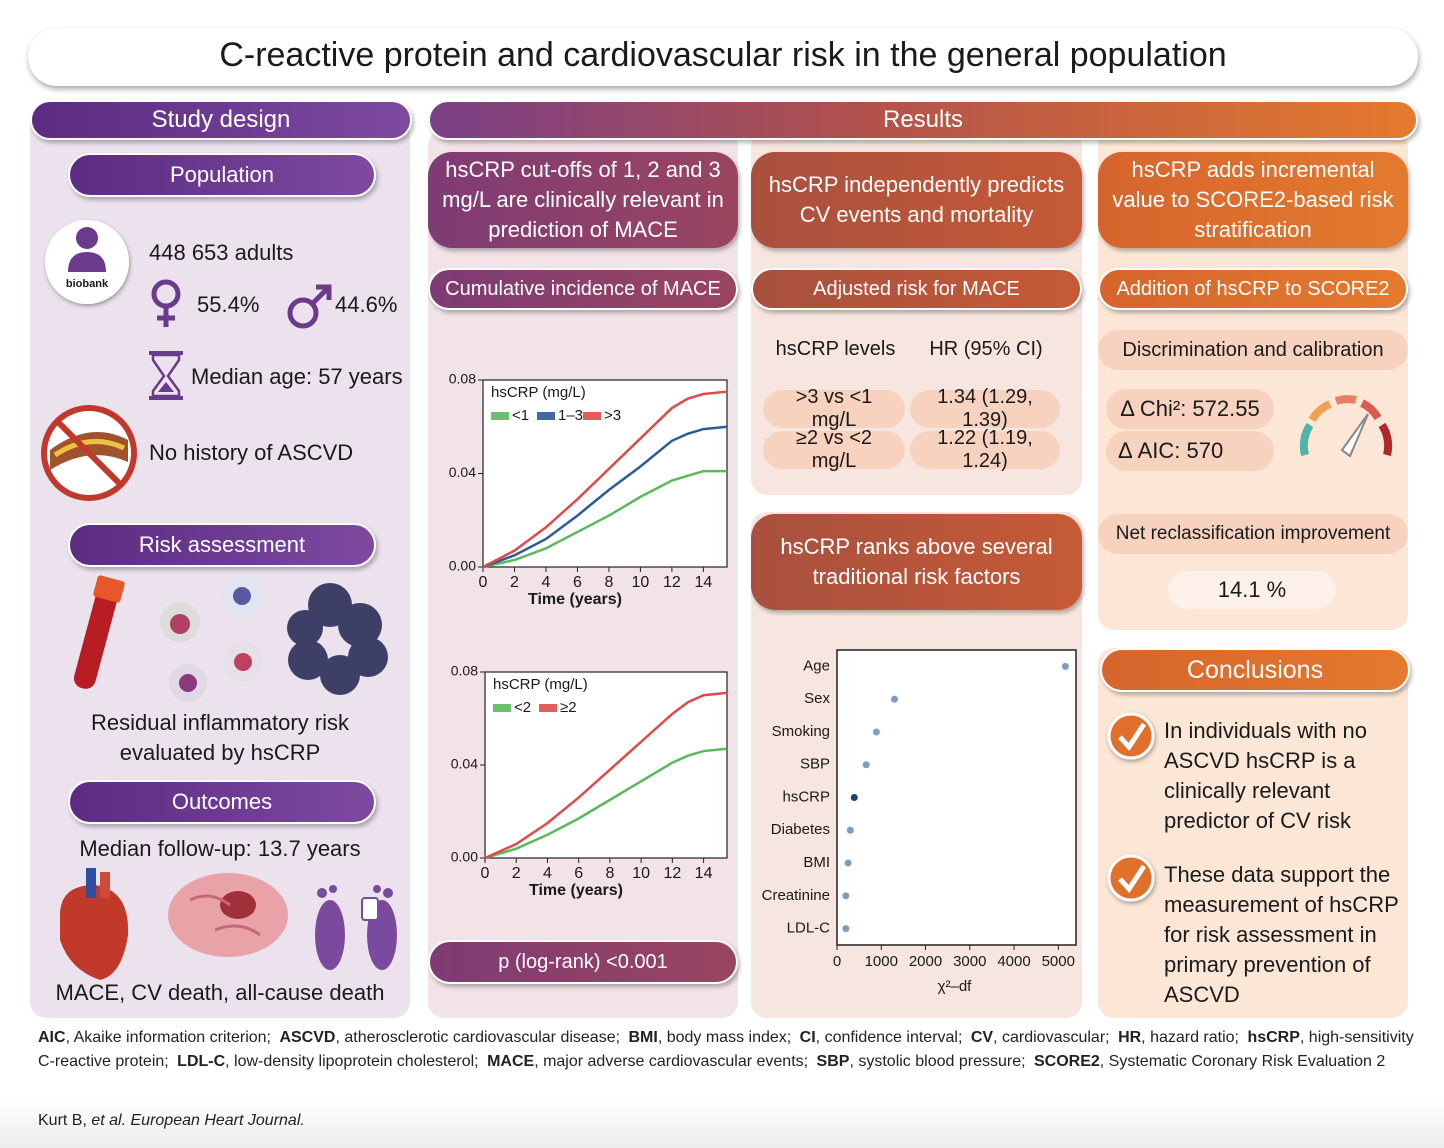  Describe the element at coordinates (807, 1037) in the screenshot. I see `abbreviation: CI` at that location.